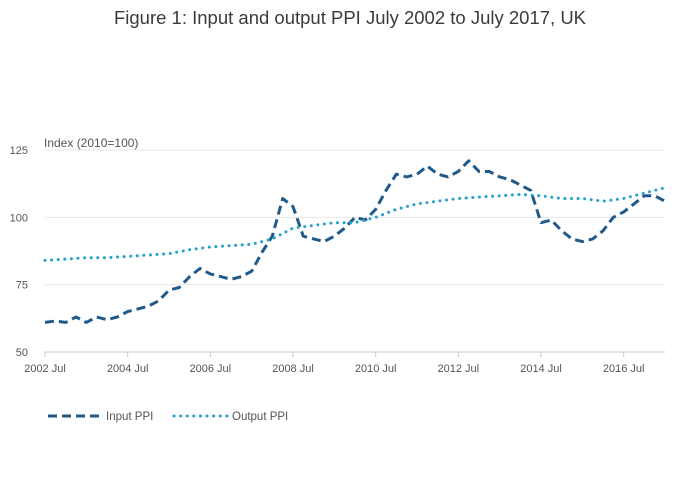 The height and width of the screenshot is (502, 700). Describe the element at coordinates (211, 369) in the screenshot. I see `x-tick-label: 2006 Jul` at that location.